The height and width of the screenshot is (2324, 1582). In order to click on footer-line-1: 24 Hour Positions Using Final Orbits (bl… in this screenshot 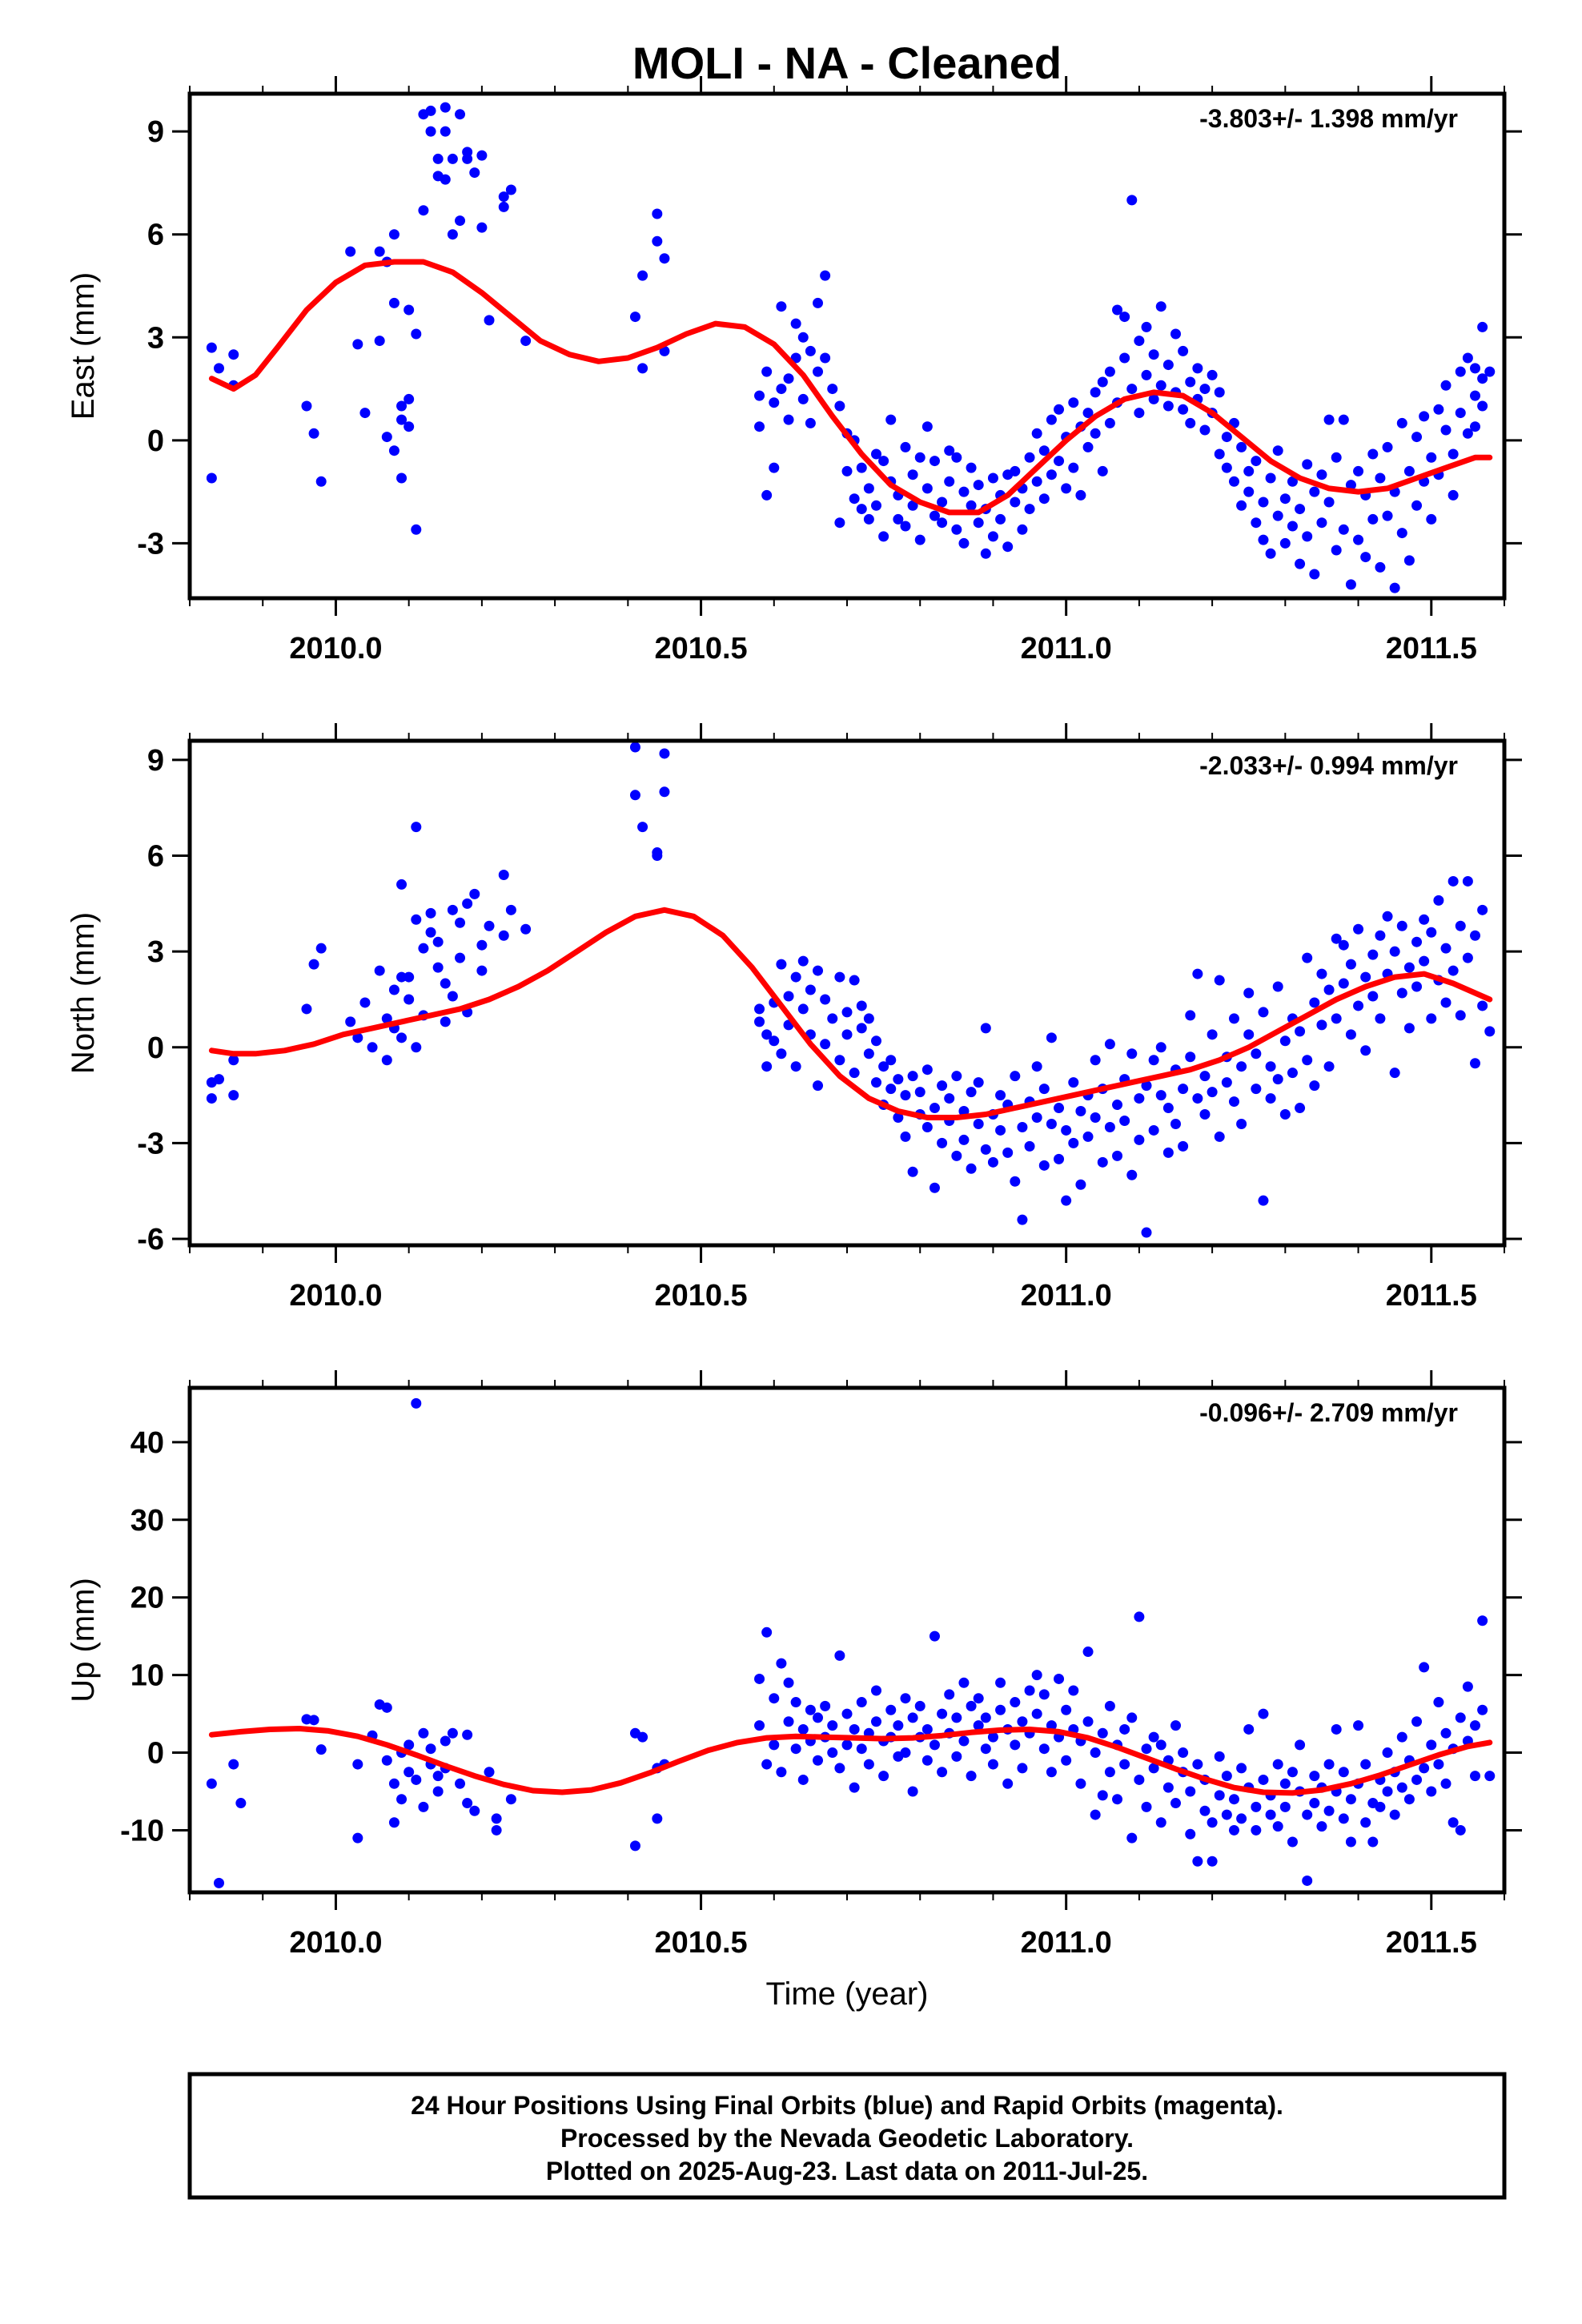, I will do `click(847, 2105)`.